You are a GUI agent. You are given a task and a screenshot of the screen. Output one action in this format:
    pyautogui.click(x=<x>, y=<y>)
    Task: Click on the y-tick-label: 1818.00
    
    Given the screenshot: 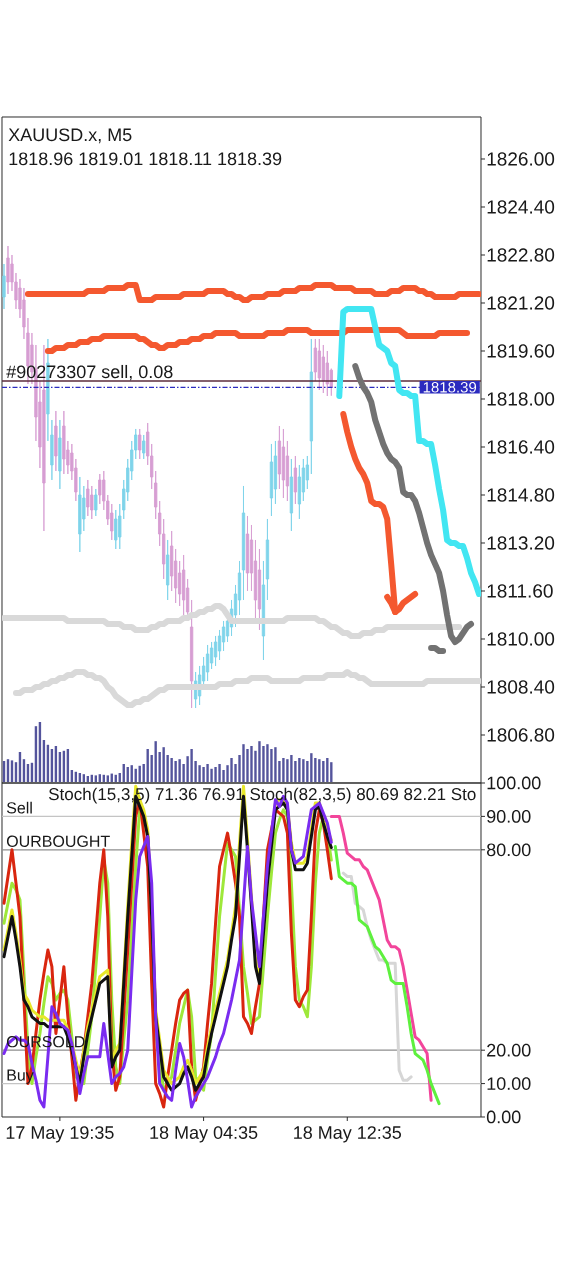 What is the action you would take?
    pyautogui.click(x=521, y=399)
    